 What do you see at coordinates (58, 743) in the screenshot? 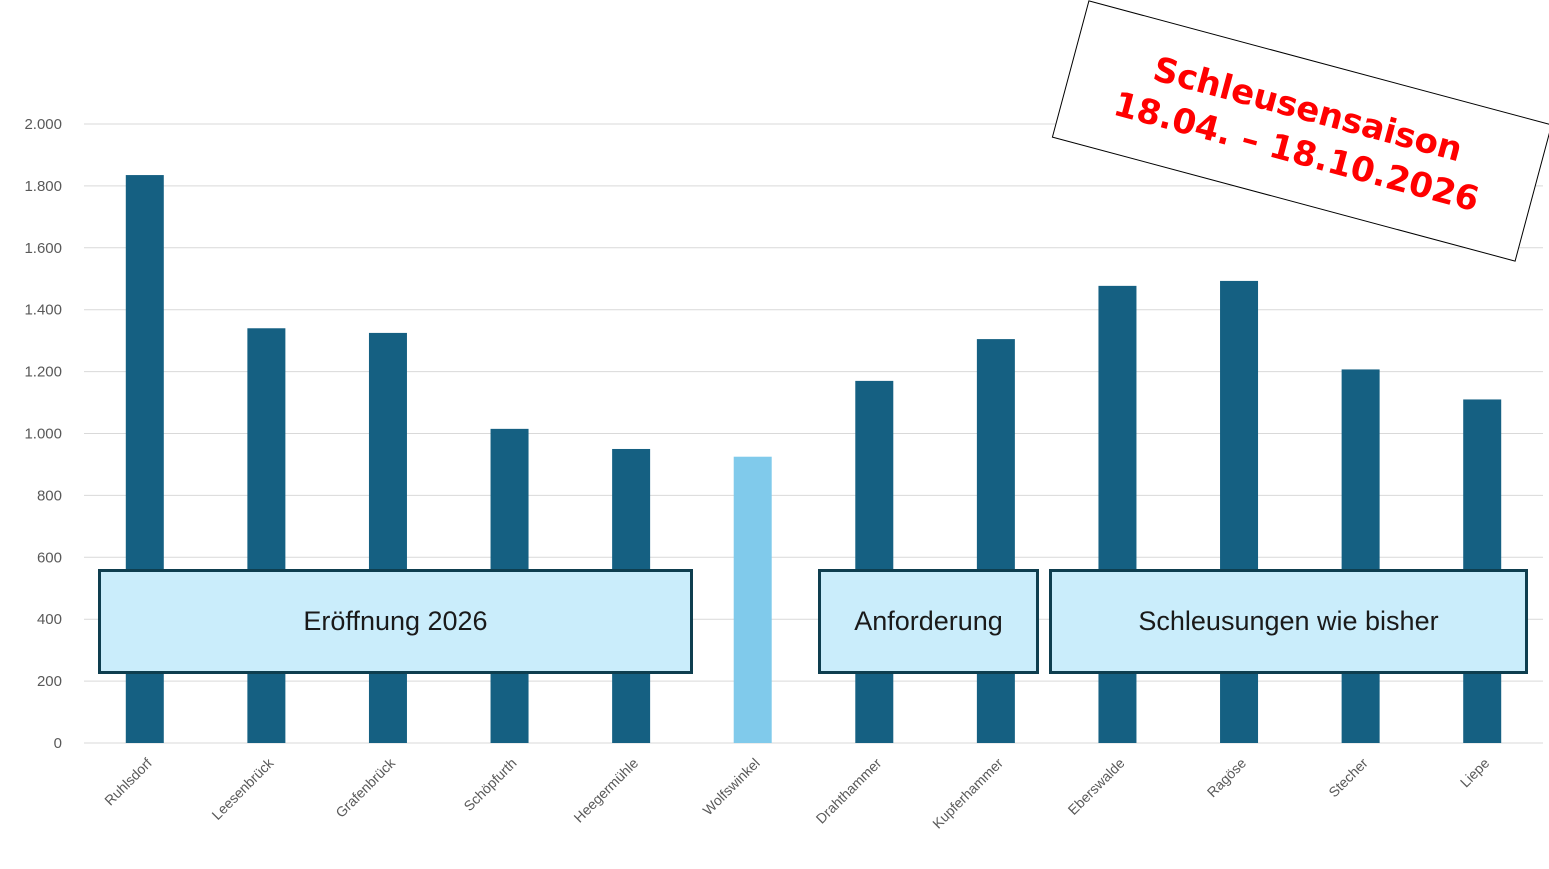
I see `y-tick-label: 0` at bounding box center [58, 743].